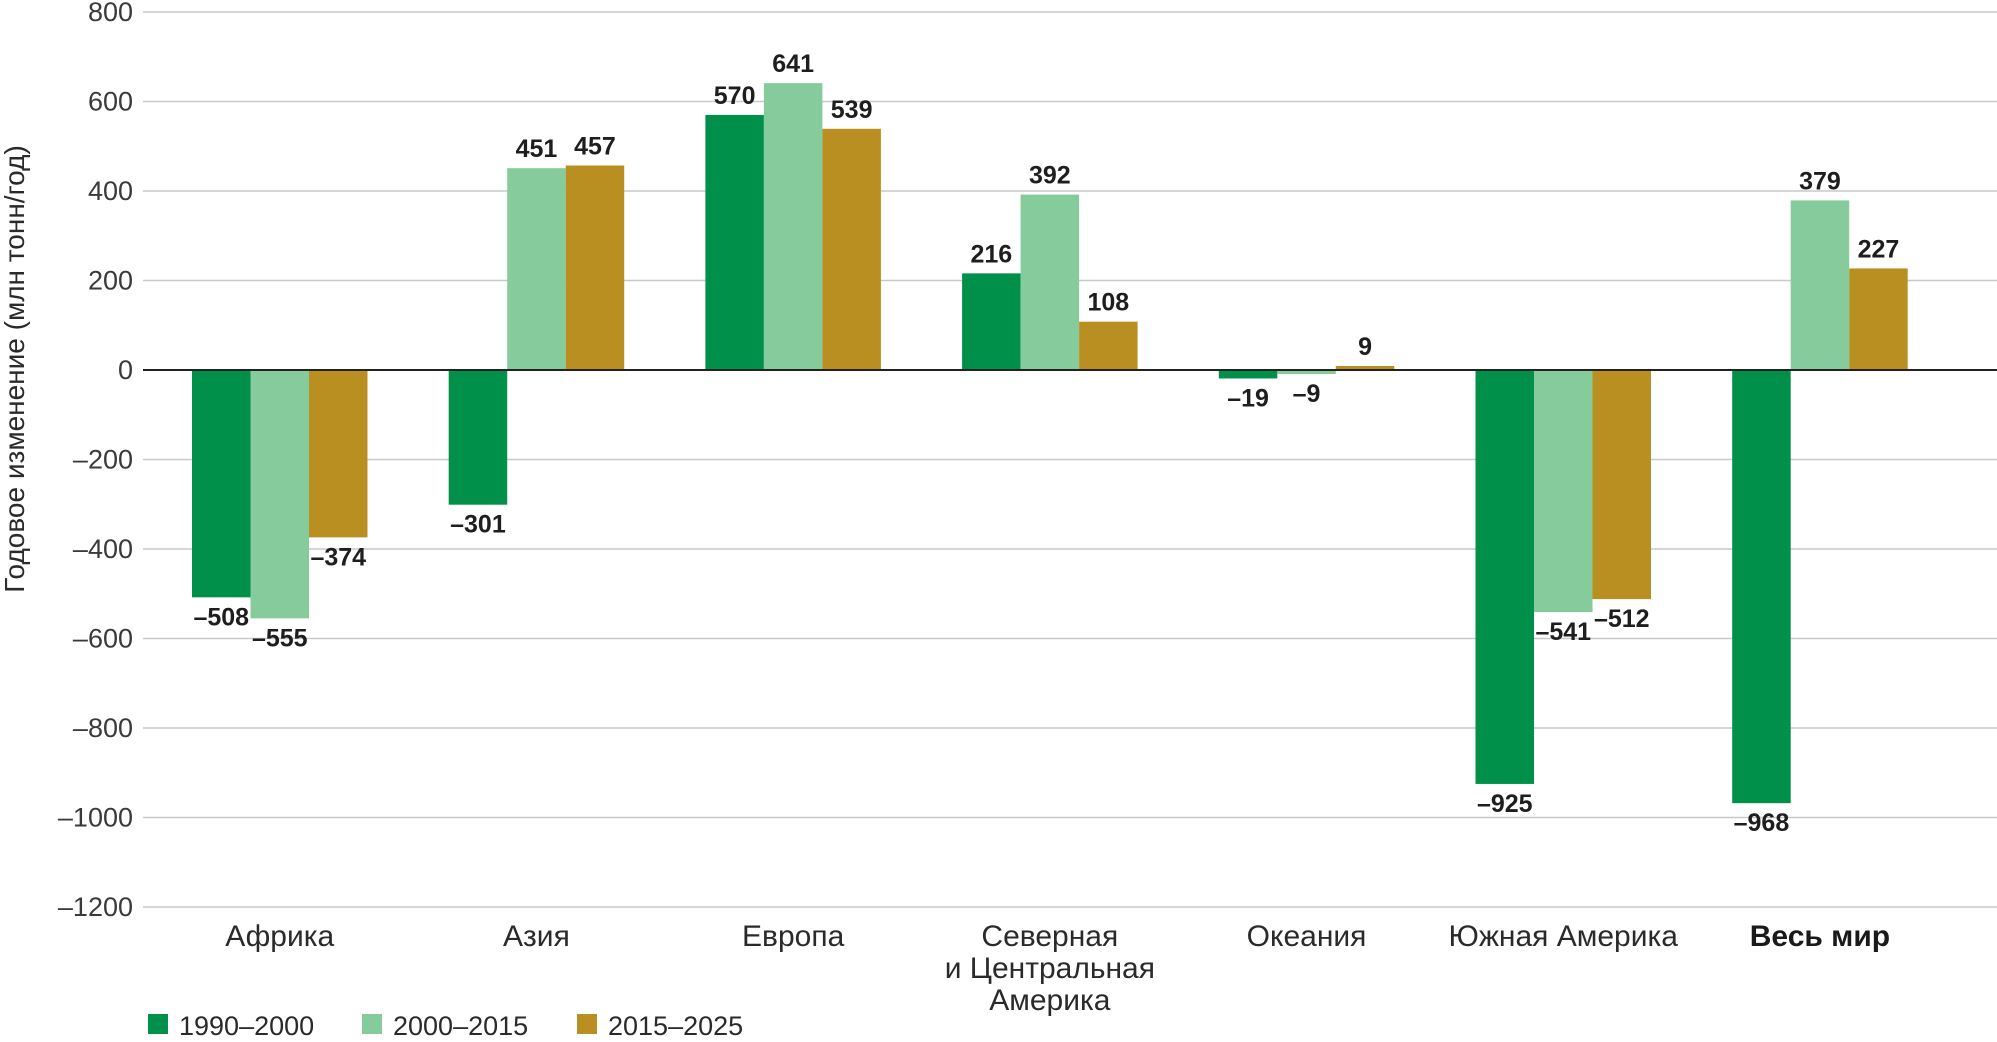  What do you see at coordinates (103, 549) in the screenshot?
I see `y-tick-label: –400` at bounding box center [103, 549].